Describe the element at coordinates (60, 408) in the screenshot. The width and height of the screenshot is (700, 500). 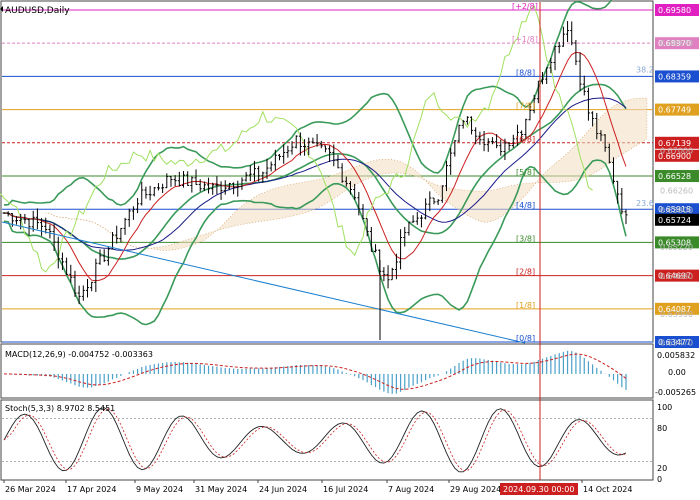
I see `stoch-label: Stoch(5,3,3) 8.9702 8.5451` at that location.